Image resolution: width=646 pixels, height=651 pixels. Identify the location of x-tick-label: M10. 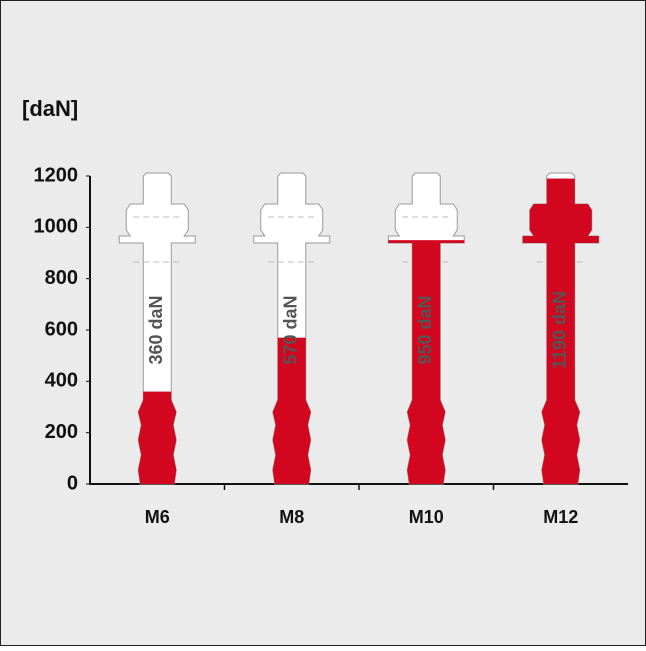
(426, 517).